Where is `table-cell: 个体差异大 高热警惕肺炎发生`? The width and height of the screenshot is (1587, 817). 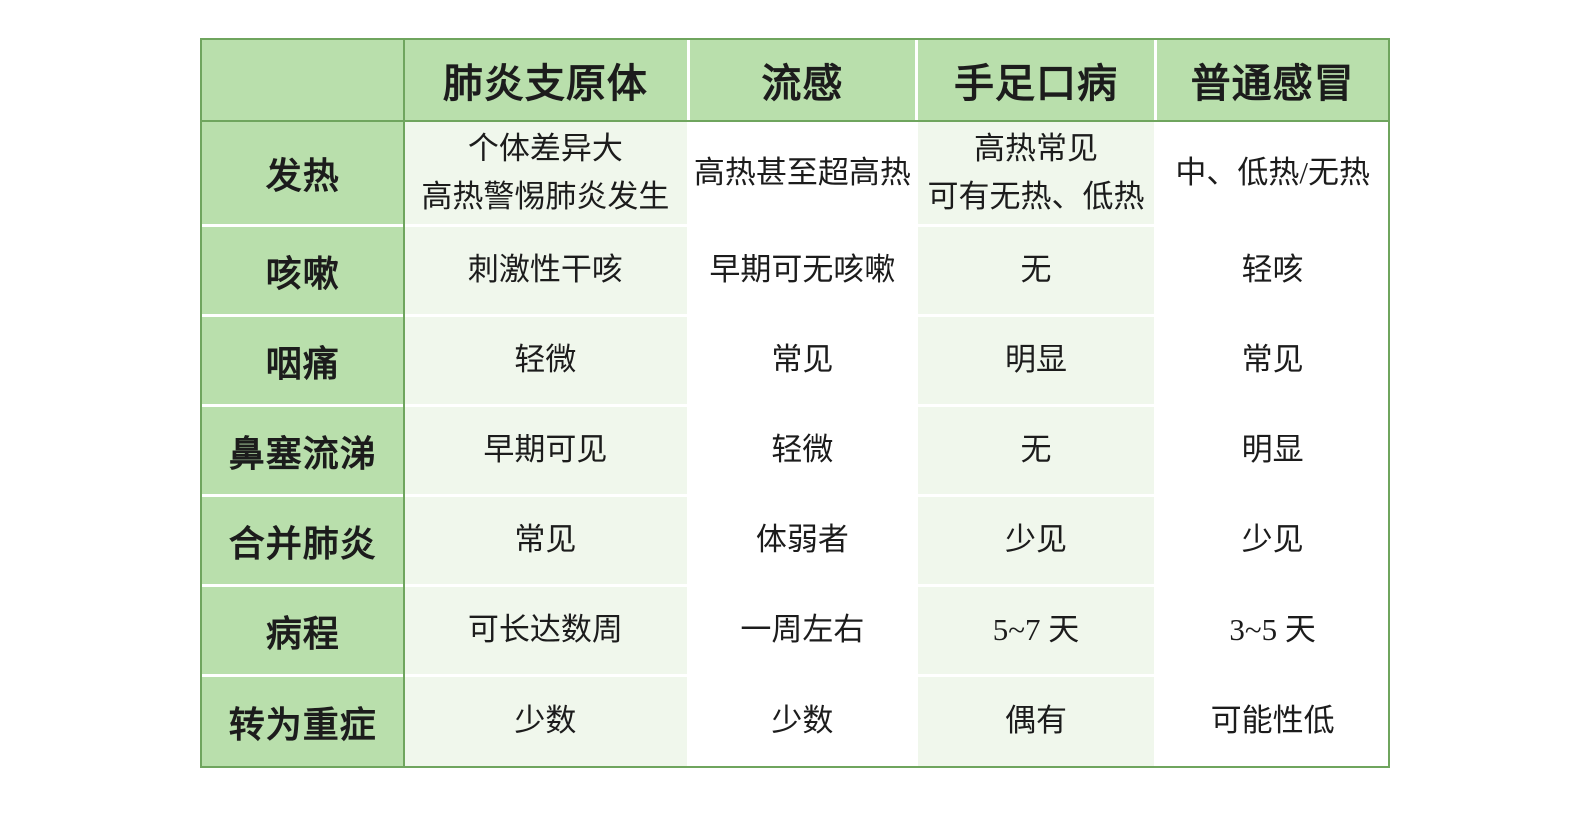 table-cell: 个体差异大 高热警惕肺炎发生 is located at coordinates (545, 173).